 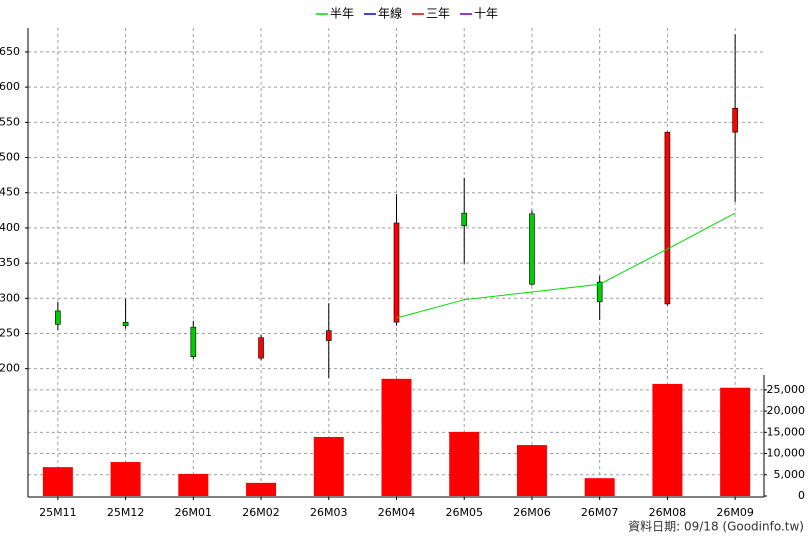 I want to click on y-tick-label: 500, so click(x=10, y=157).